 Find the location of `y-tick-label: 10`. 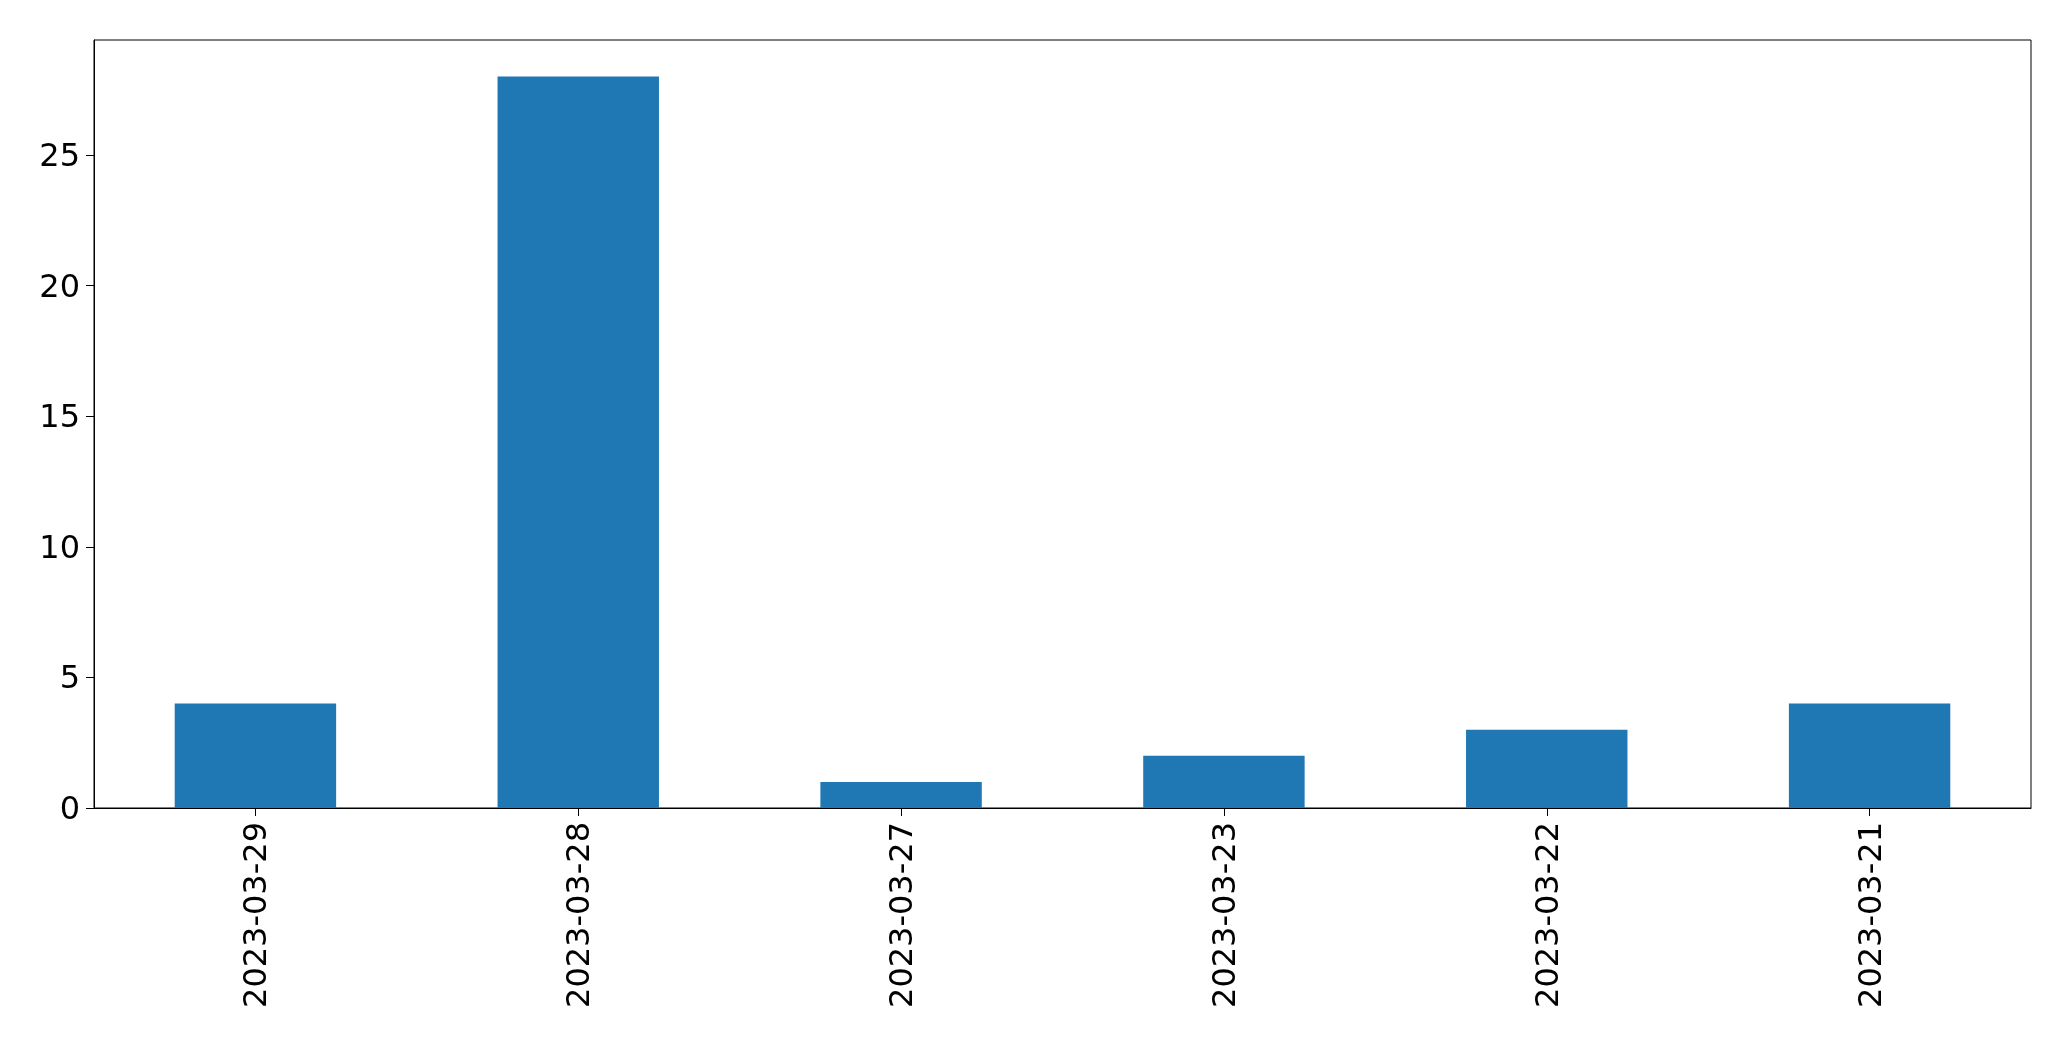

y-tick-label: 10 is located at coordinates (59, 546).